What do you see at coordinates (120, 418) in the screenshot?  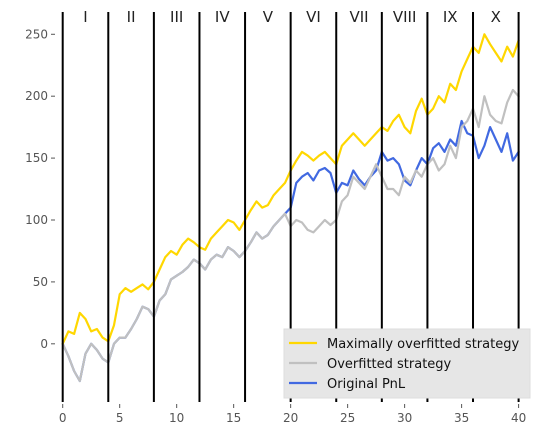 I see `x-tick-label: 5` at bounding box center [120, 418].